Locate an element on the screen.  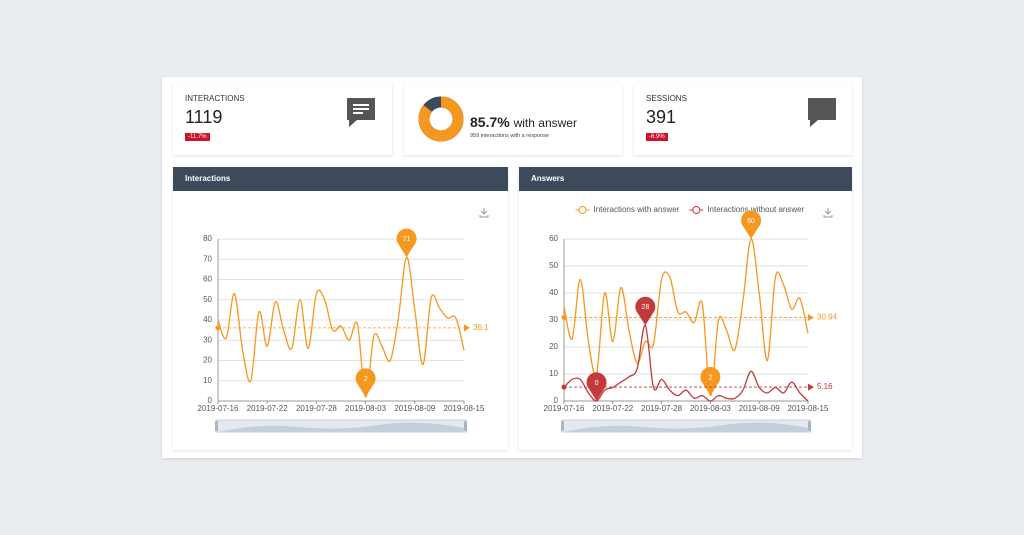
panel-title: Answers is located at coordinates (685, 179).